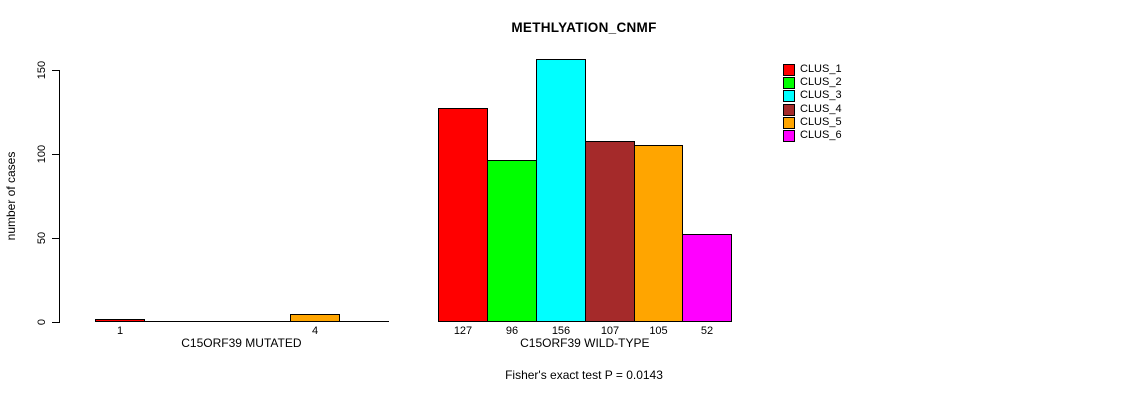 This screenshot has width=1140, height=400. Describe the element at coordinates (585, 343) in the screenshot. I see `x-axis-group-label-c15orf39-wild-type: C15ORF39 WILD-TYPE` at that location.